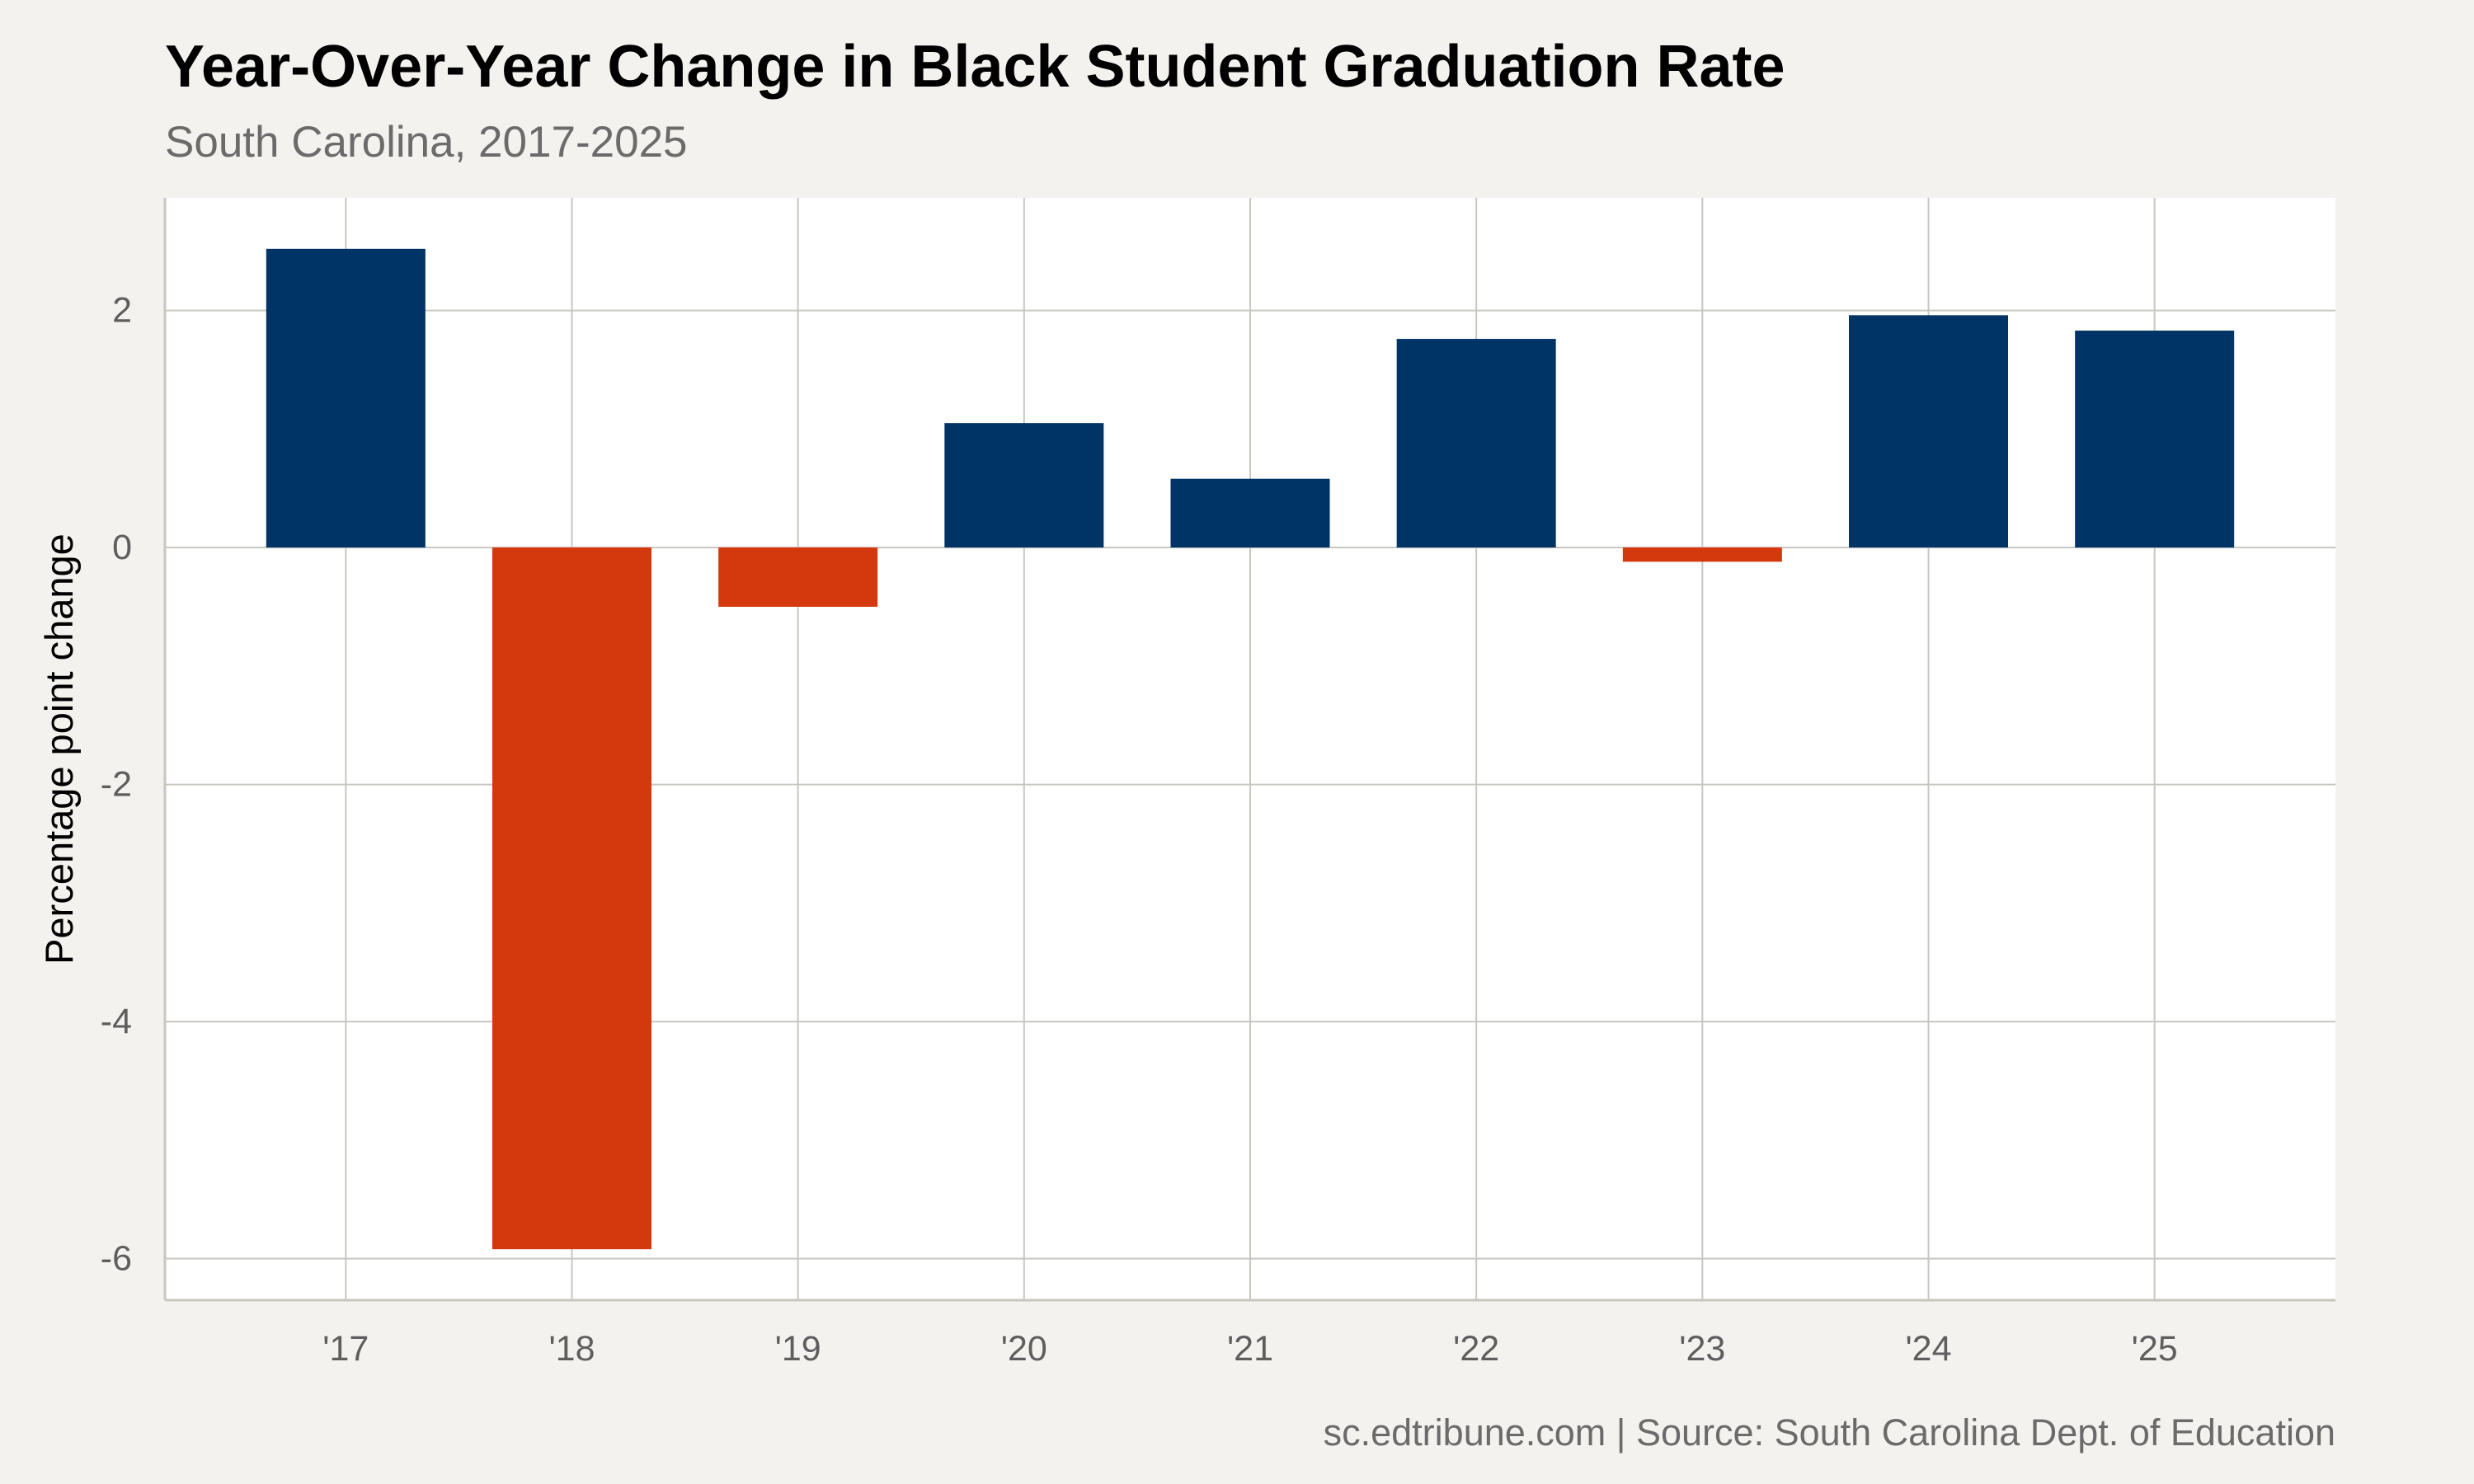  What do you see at coordinates (59, 749) in the screenshot?
I see `y-axis-title: Percentage point change` at bounding box center [59, 749].